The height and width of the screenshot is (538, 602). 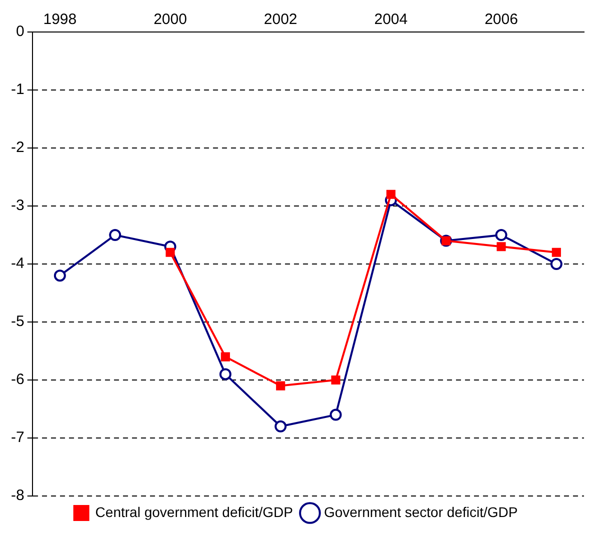 I want to click on y-tick-label: 0, so click(x=20, y=31).